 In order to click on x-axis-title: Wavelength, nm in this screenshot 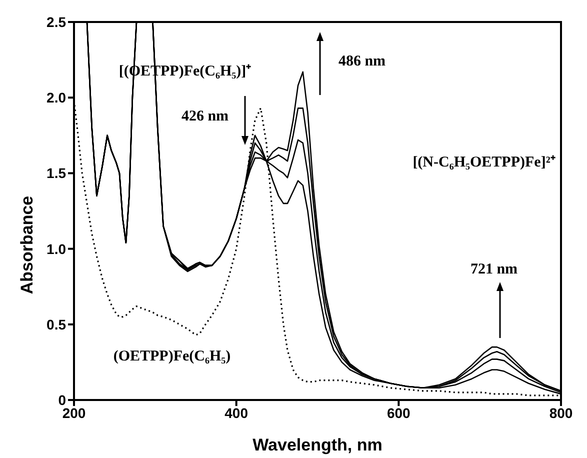, I will do `click(317, 444)`.